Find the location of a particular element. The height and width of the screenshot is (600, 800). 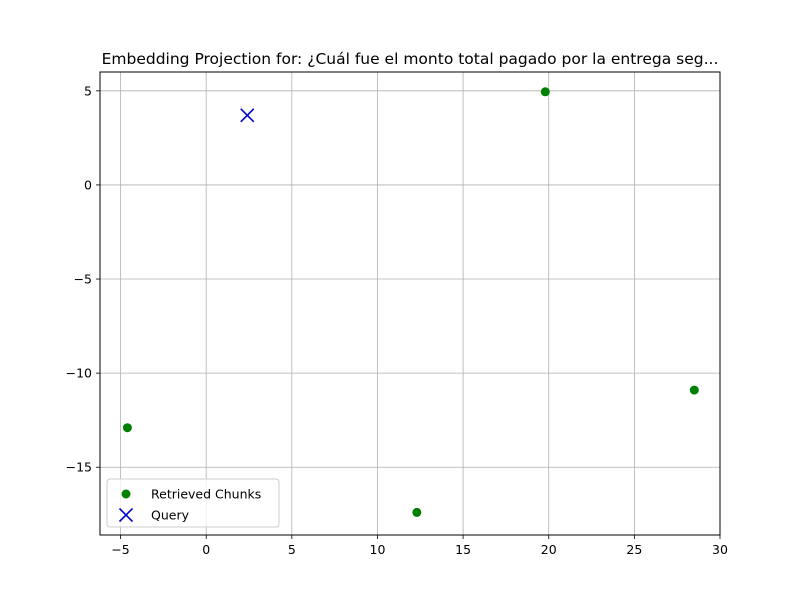

x-axis-ticks: −5 0 5 10 15 20 25 30 is located at coordinates (419, 546).